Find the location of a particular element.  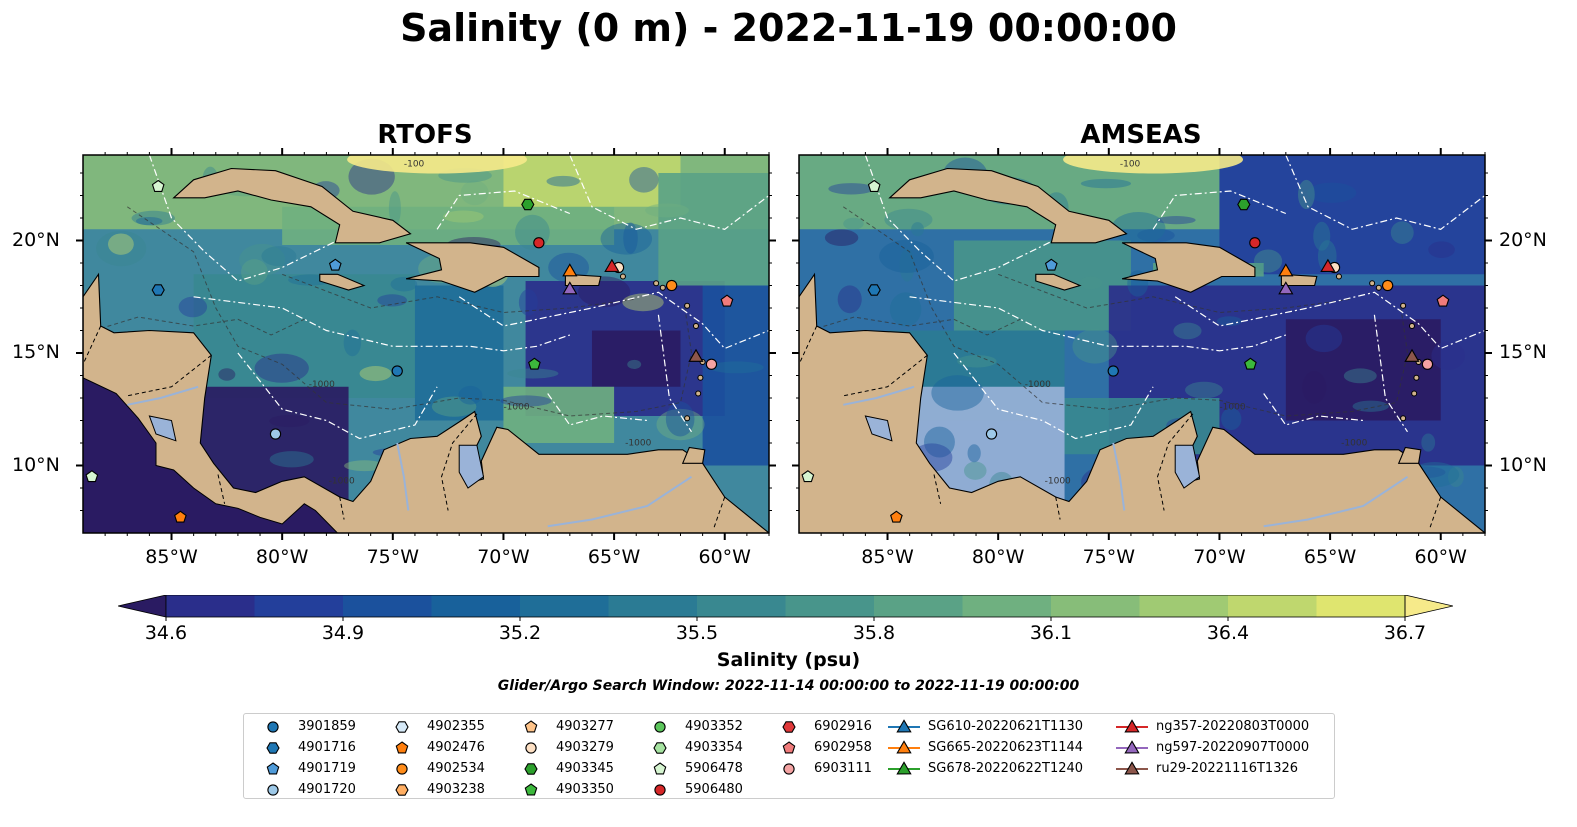

legend-label: 5906478 is located at coordinates (714, 768).